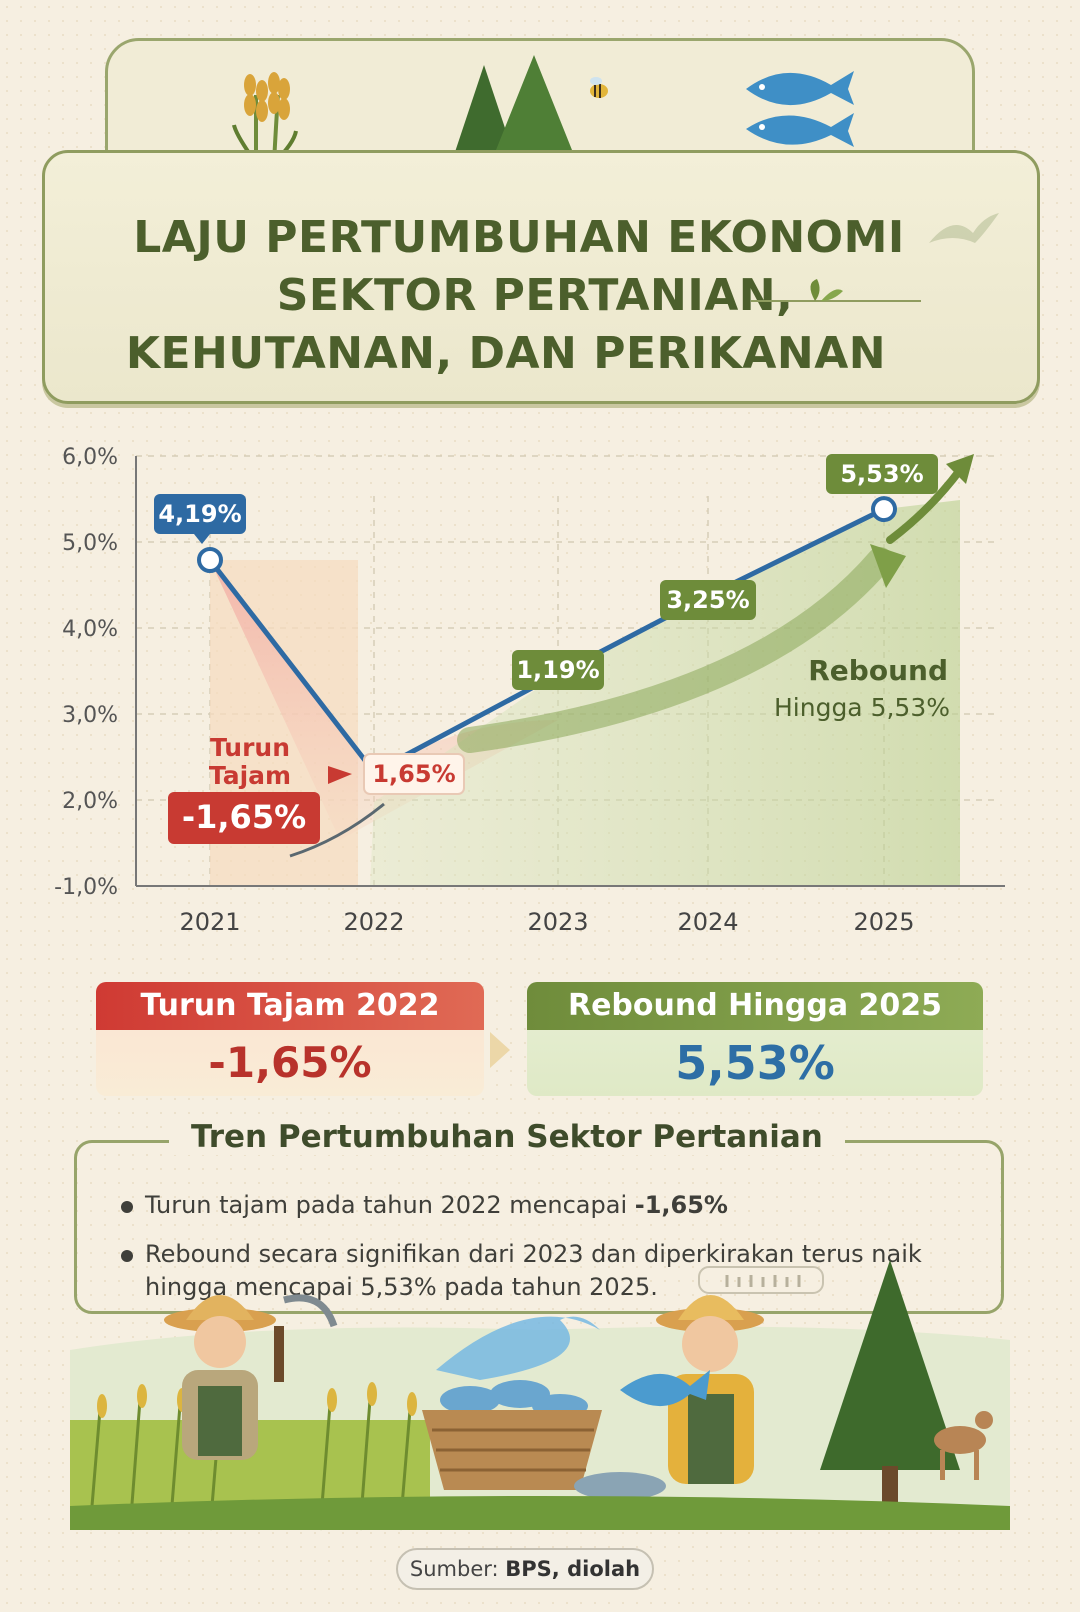  I want to click on fisherman, so click(692, 1389).